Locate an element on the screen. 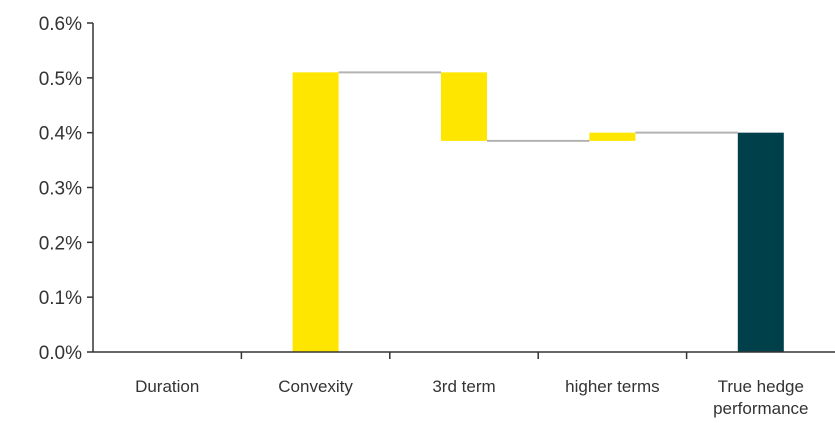  x-tick-label: Duration is located at coordinates (167, 386).